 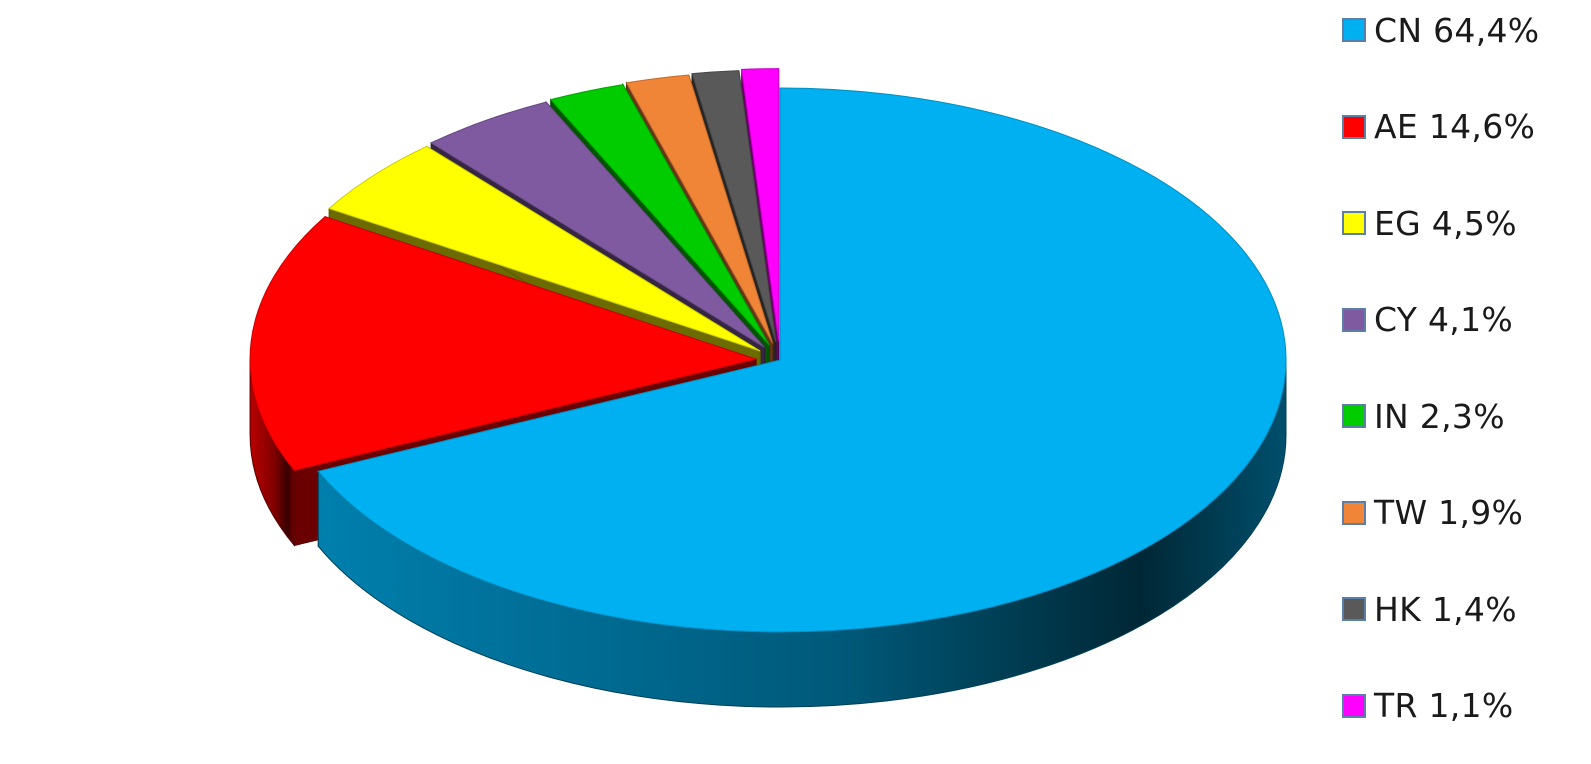 I want to click on legend-item-hk: HK 1,4%, so click(x=1429, y=609).